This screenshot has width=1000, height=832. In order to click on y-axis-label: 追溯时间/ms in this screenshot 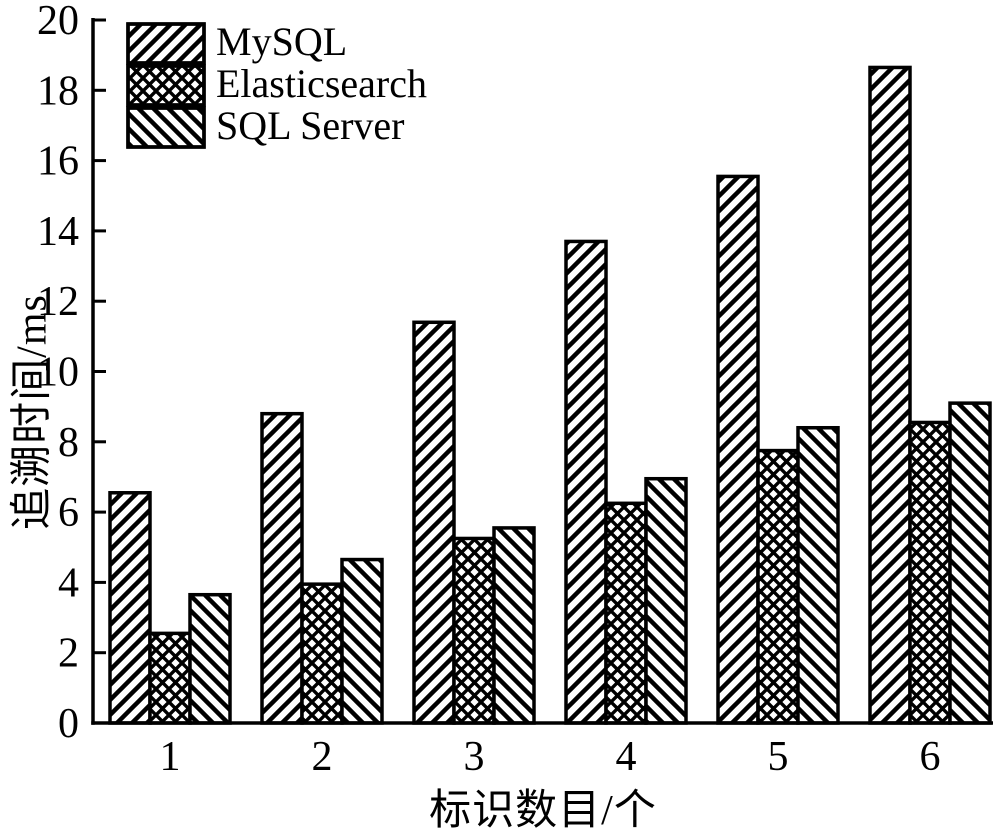, I will do `click(32, 412)`.